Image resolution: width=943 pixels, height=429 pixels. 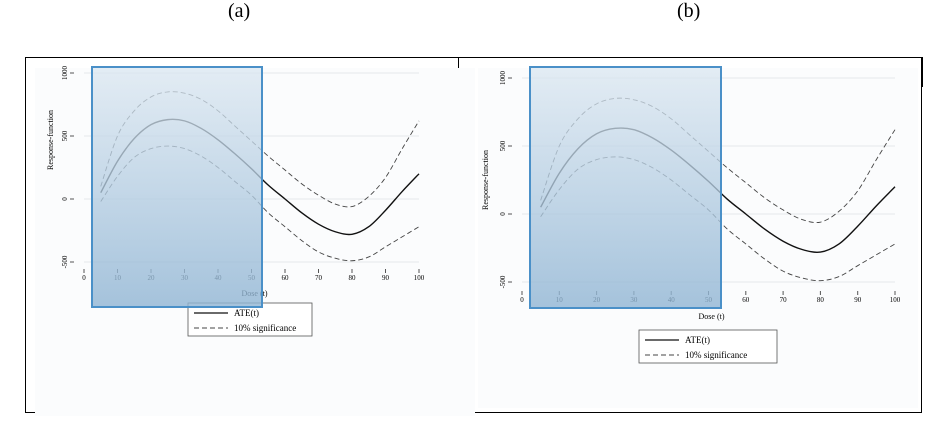 What do you see at coordinates (922, 72) in the screenshot?
I see `frame-edge-mark` at bounding box center [922, 72].